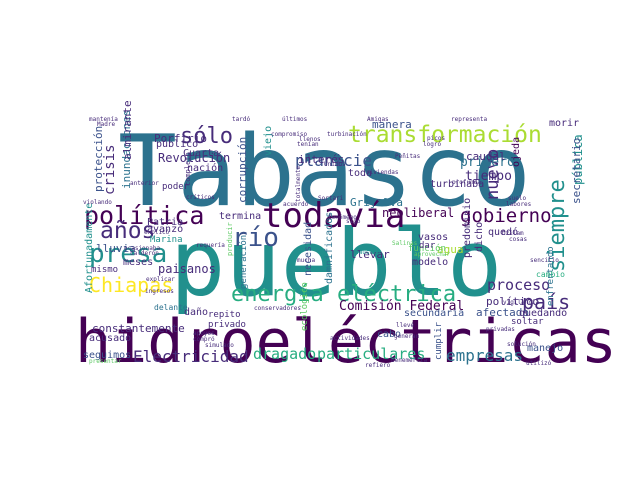 The width and height of the screenshot is (640, 480). I want to click on cloud-word-constantemente: constantemente, so click(138, 328).